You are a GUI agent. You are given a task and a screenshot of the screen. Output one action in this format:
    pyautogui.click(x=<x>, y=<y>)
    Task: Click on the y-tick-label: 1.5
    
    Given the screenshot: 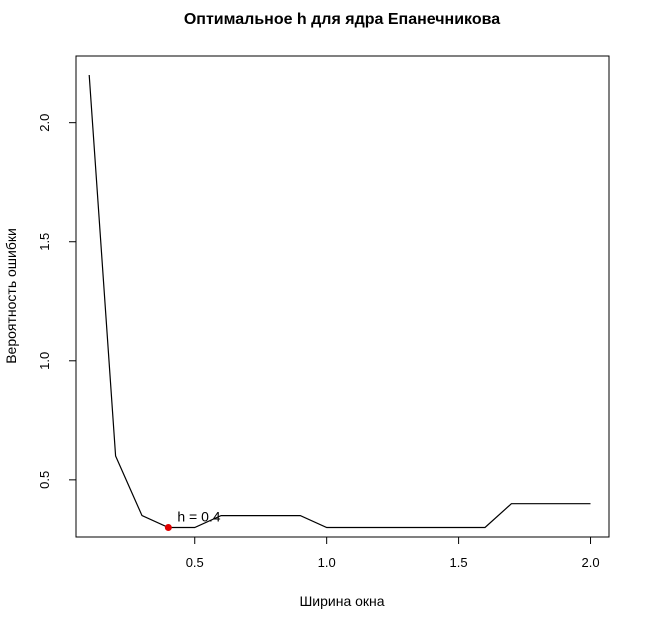 What is the action you would take?
    pyautogui.click(x=44, y=242)
    